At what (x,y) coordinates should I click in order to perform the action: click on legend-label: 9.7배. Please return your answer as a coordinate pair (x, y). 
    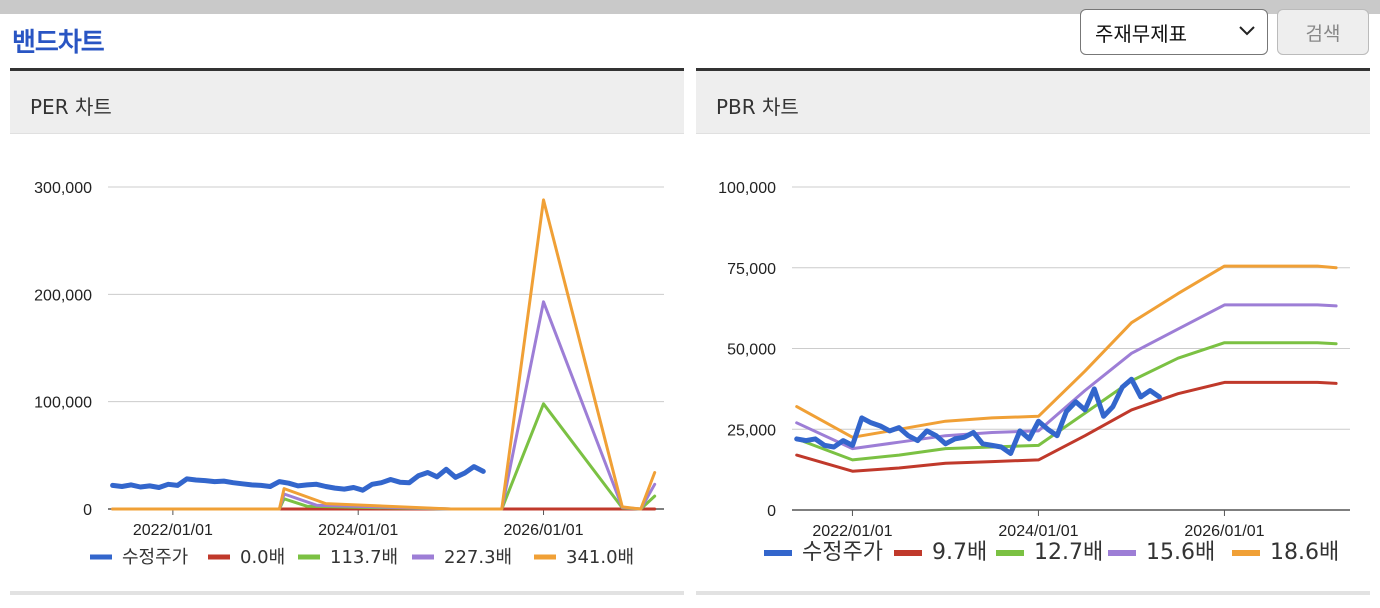
    Looking at the image, I should click on (959, 552).